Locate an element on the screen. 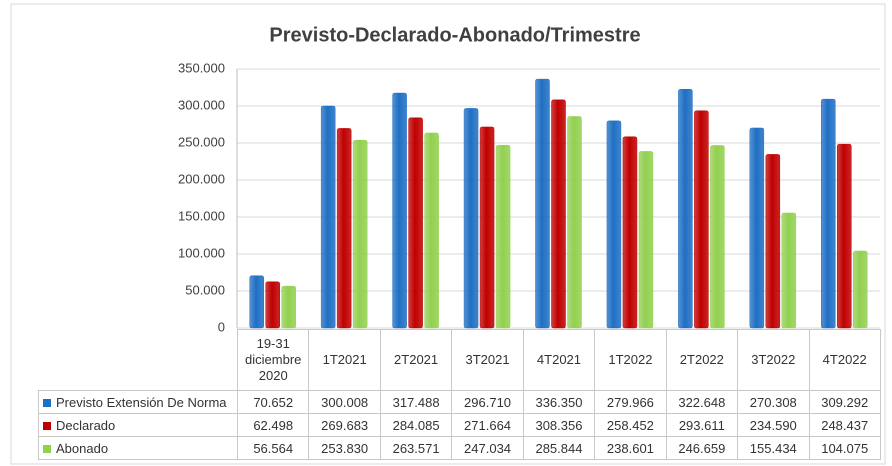  data-label: 234.590 is located at coordinates (773, 425).